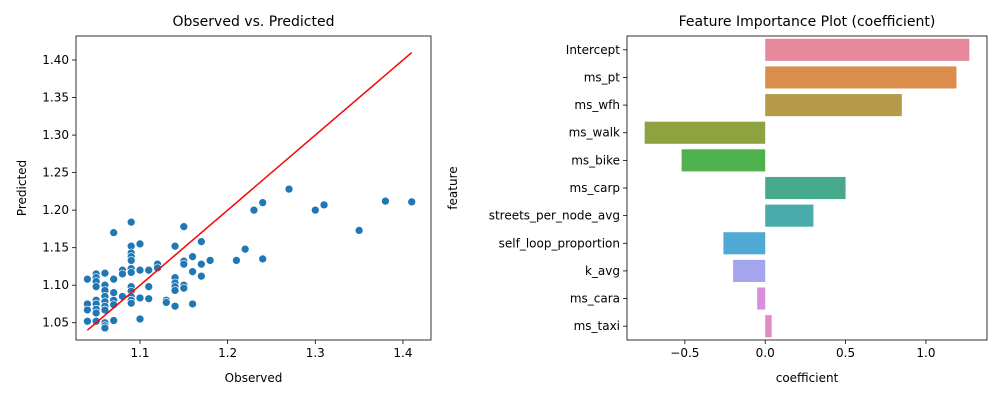  Describe the element at coordinates (315, 353) in the screenshot. I see `scatter-xtick-label: 1.3` at that location.